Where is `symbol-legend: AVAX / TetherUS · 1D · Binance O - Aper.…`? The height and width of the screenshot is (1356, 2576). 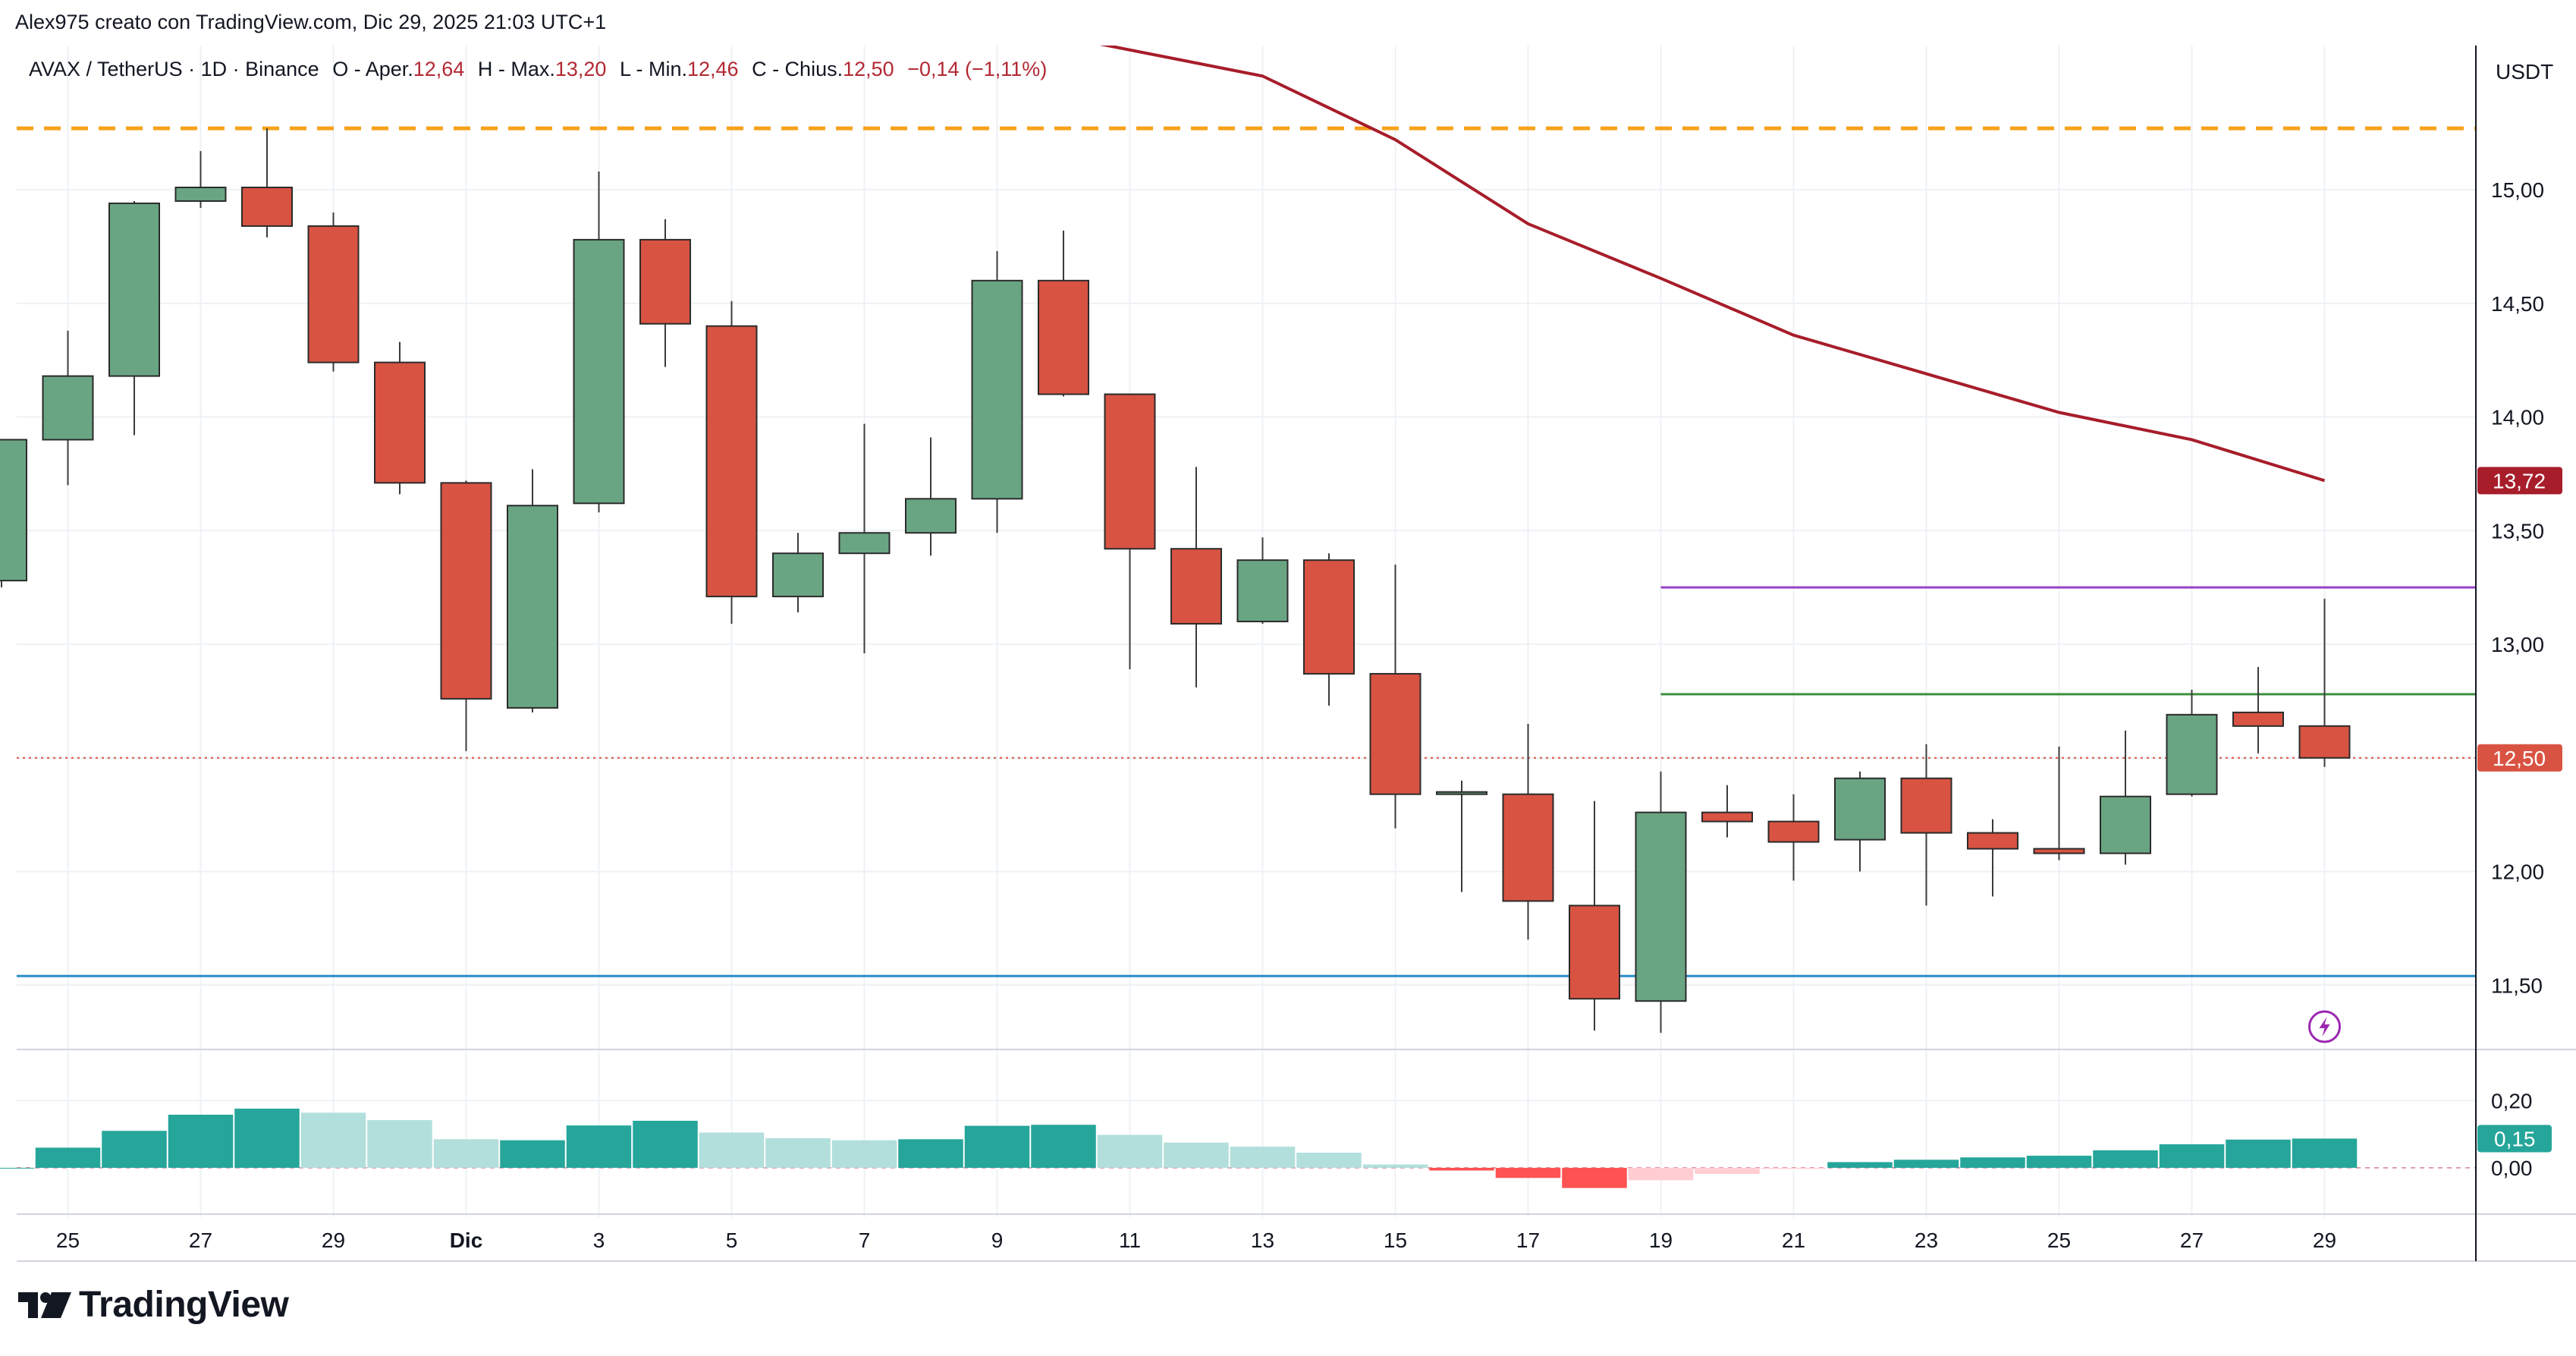
symbol-legend: AVAX / TetherUS · 1D · Binance O - Aper.… is located at coordinates (538, 69).